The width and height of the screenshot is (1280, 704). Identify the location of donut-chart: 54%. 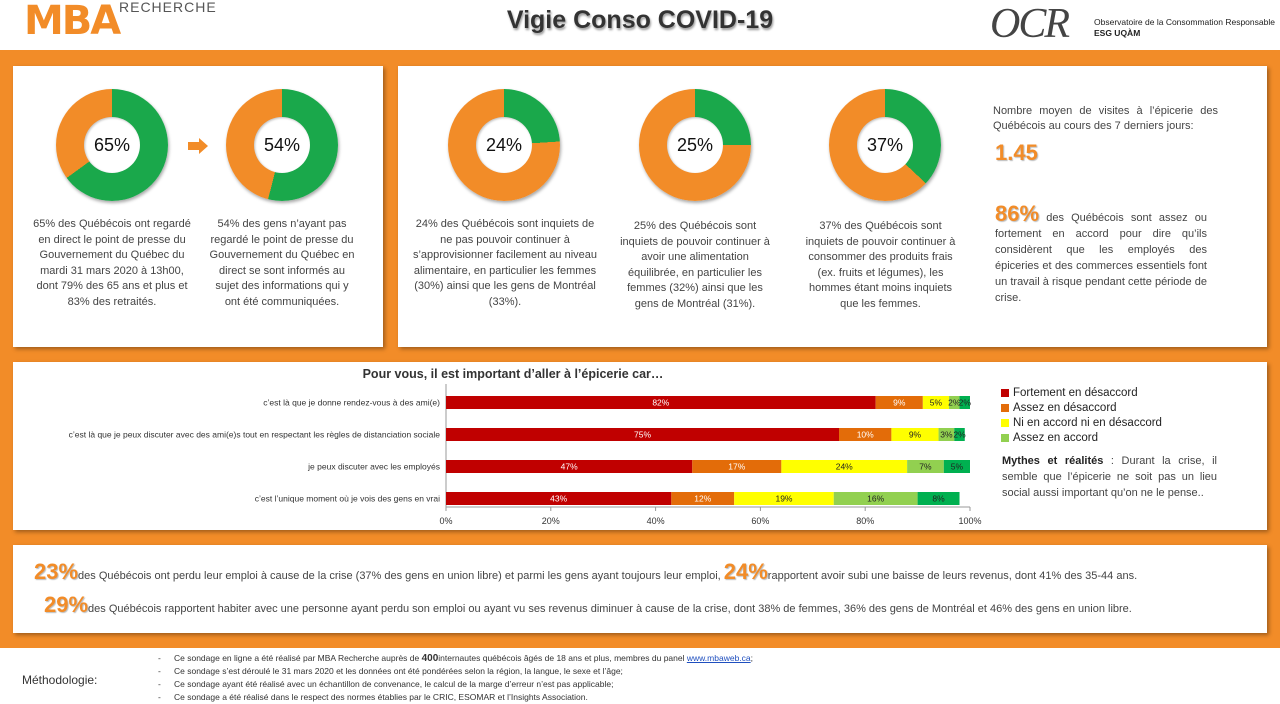
(282, 145).